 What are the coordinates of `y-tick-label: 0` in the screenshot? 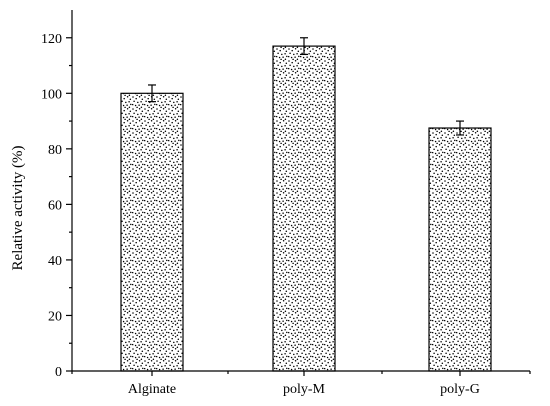 It's located at (58, 372).